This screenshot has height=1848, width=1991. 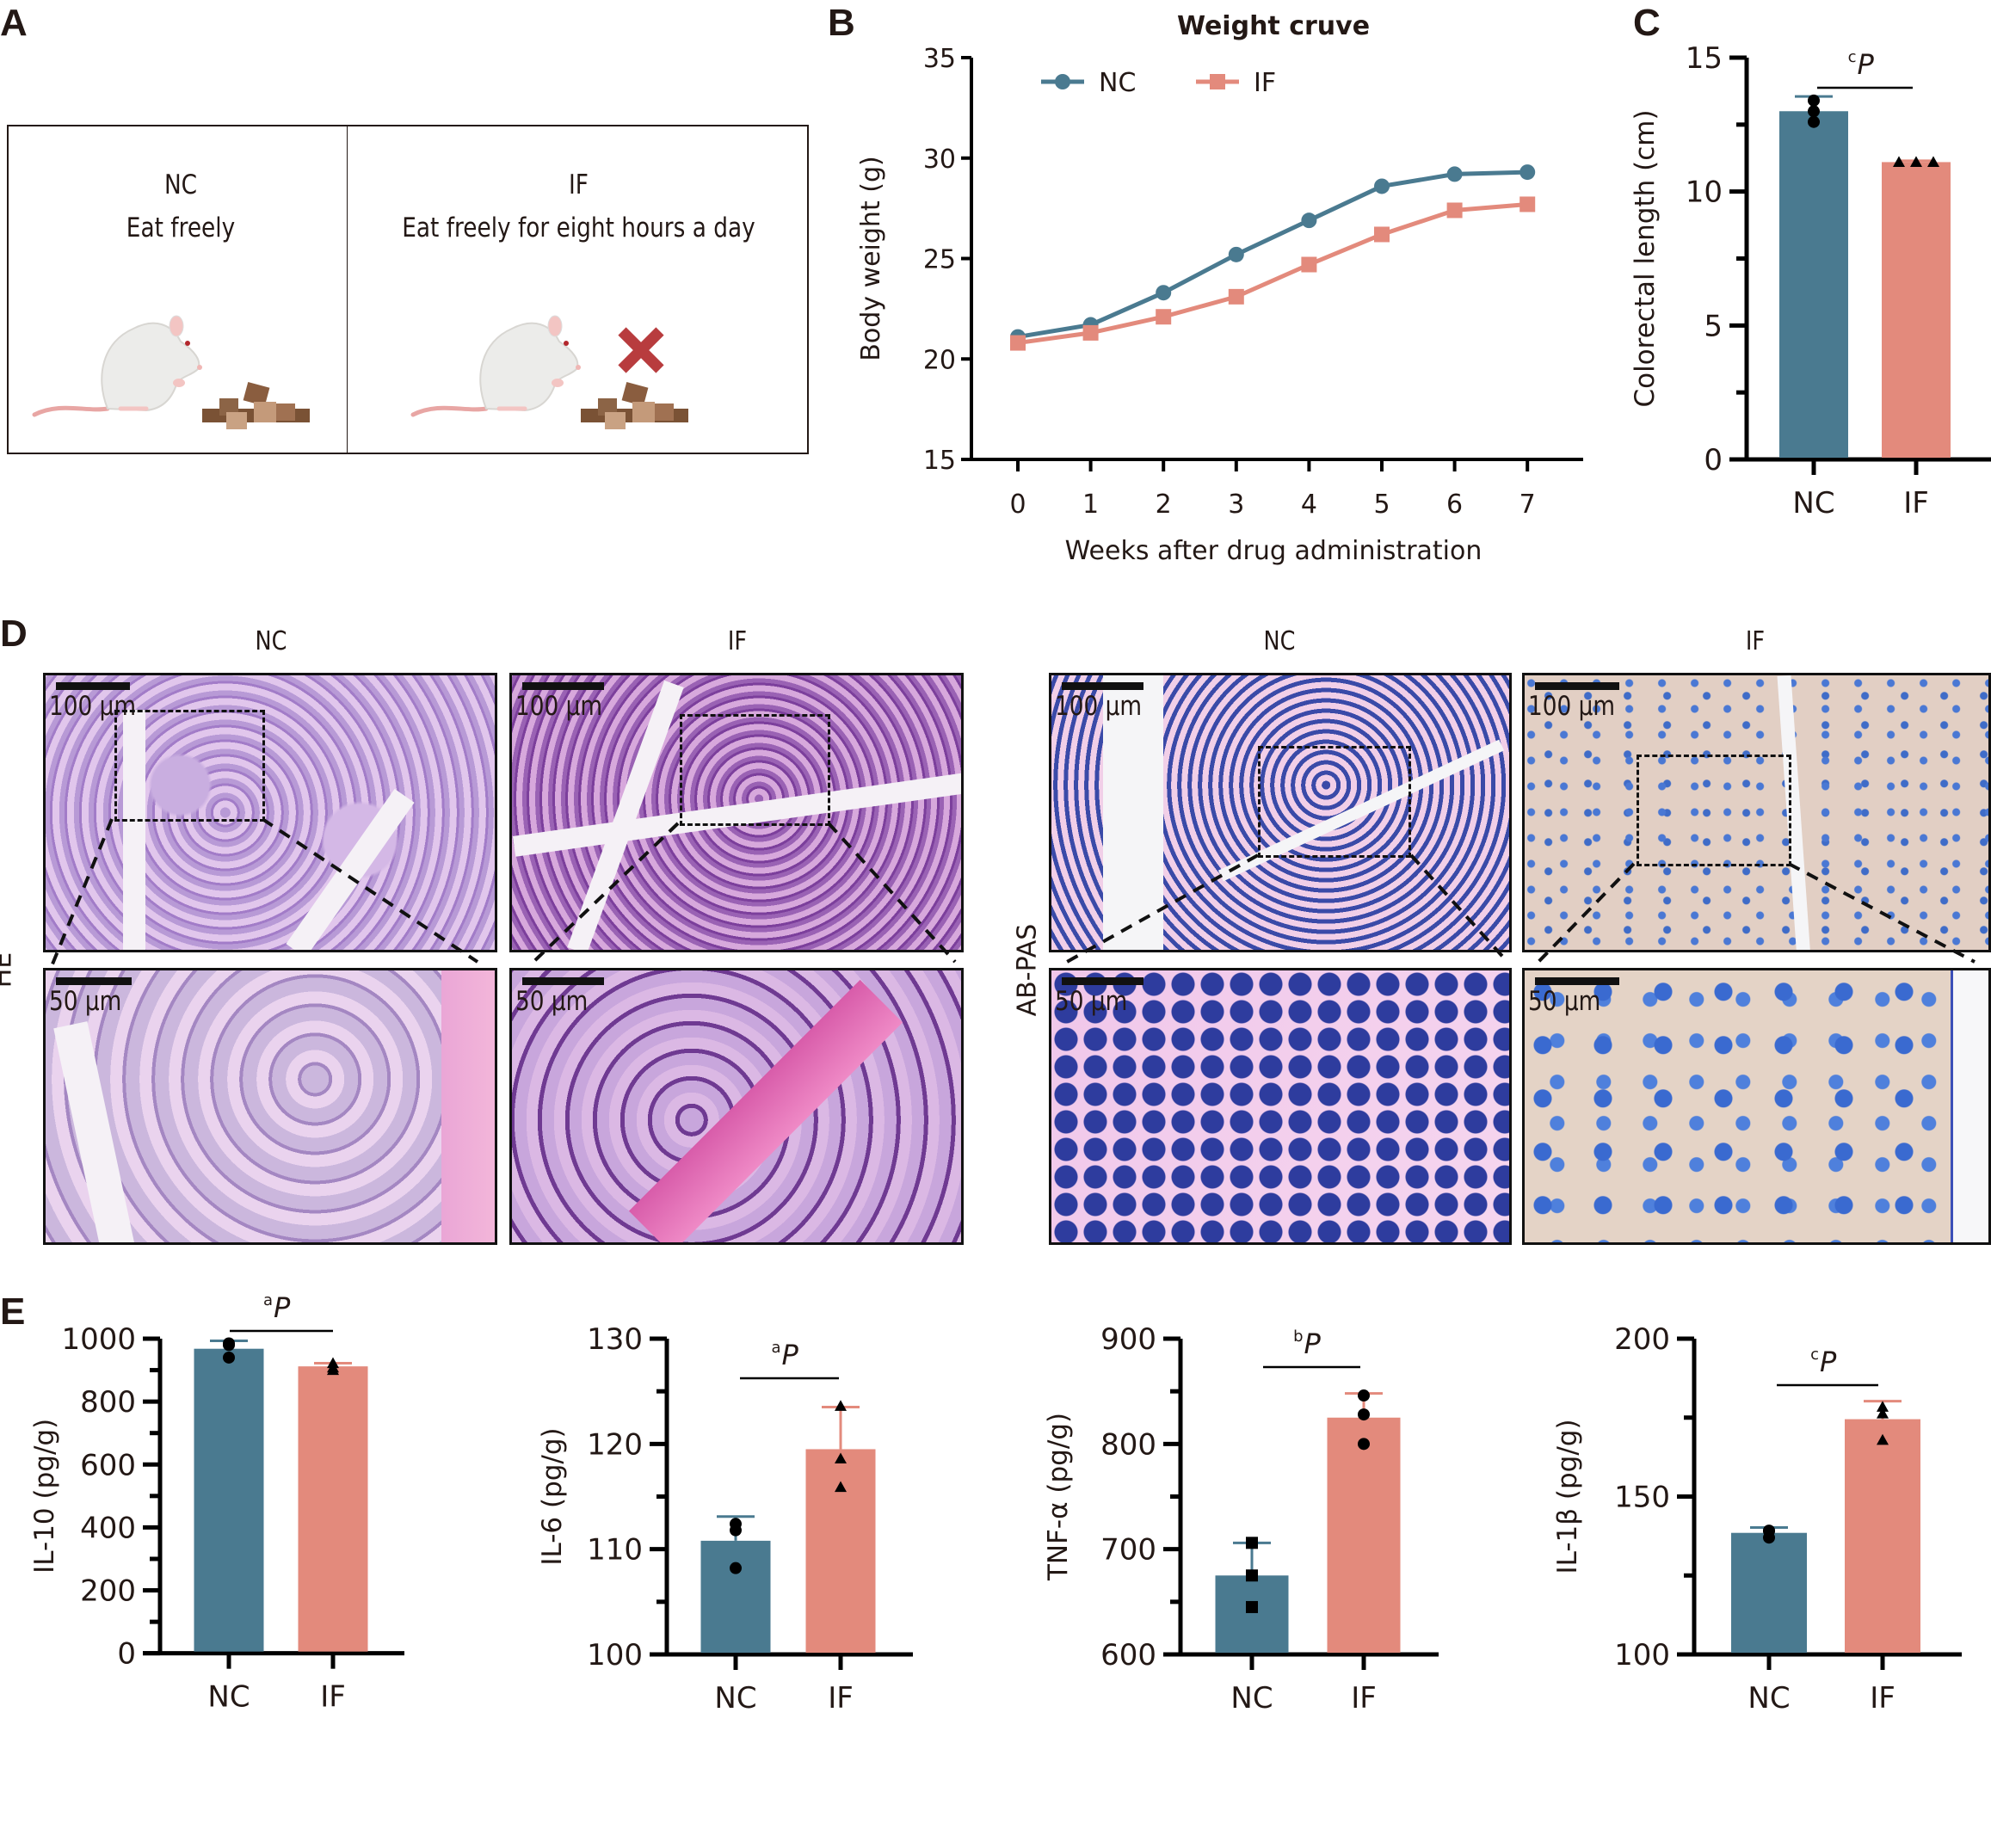 What do you see at coordinates (1527, 505) in the screenshot?
I see `x-tick-label: 7` at bounding box center [1527, 505].